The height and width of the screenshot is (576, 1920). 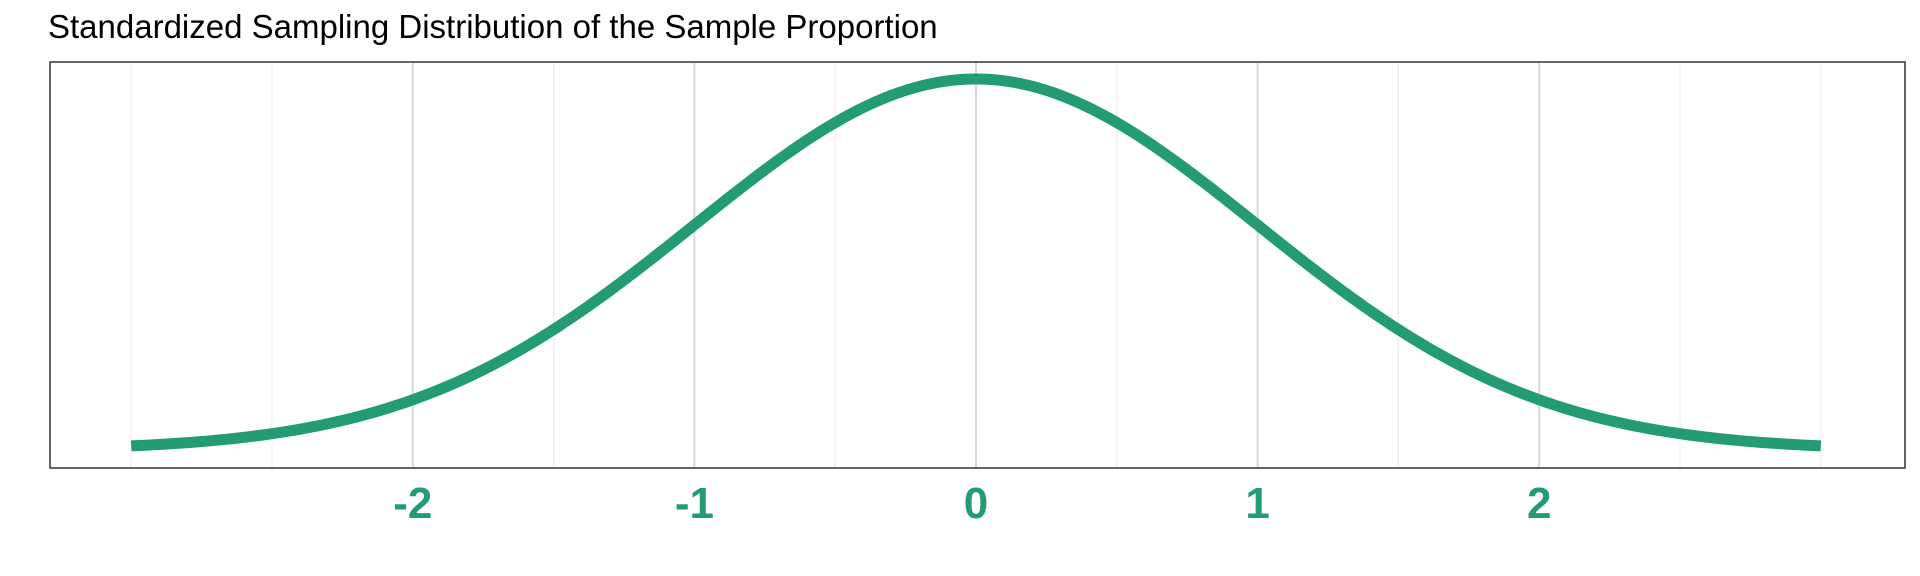 I want to click on x-tick-label: 1, so click(x=1257, y=503).